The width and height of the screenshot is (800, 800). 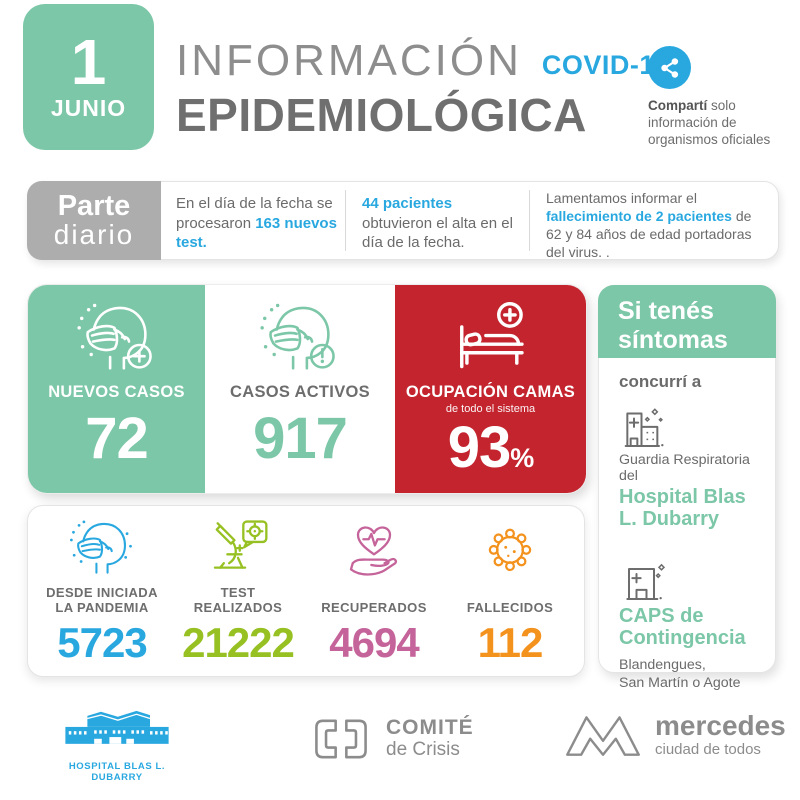 What do you see at coordinates (646, 581) in the screenshot?
I see `caps-building-icon` at bounding box center [646, 581].